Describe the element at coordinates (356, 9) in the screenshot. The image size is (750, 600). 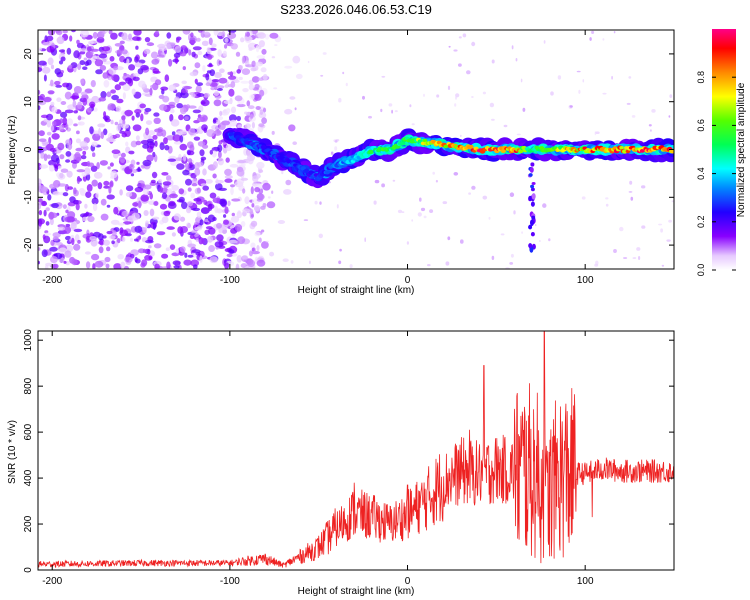
I see `figure-title: S233.2026.046.06.53.C19` at that location.